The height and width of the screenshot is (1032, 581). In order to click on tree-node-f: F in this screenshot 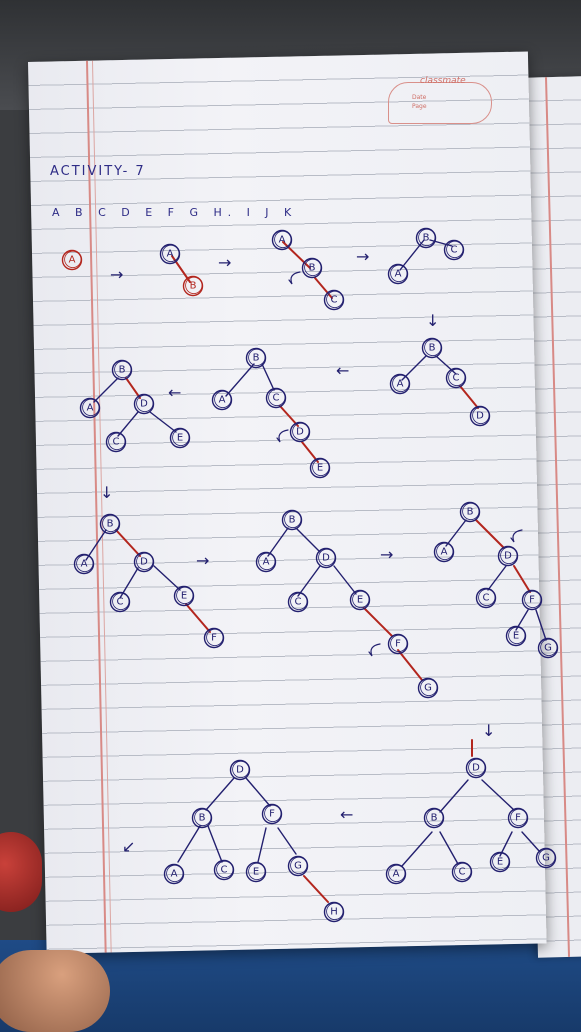, I will do `click(518, 818)`.